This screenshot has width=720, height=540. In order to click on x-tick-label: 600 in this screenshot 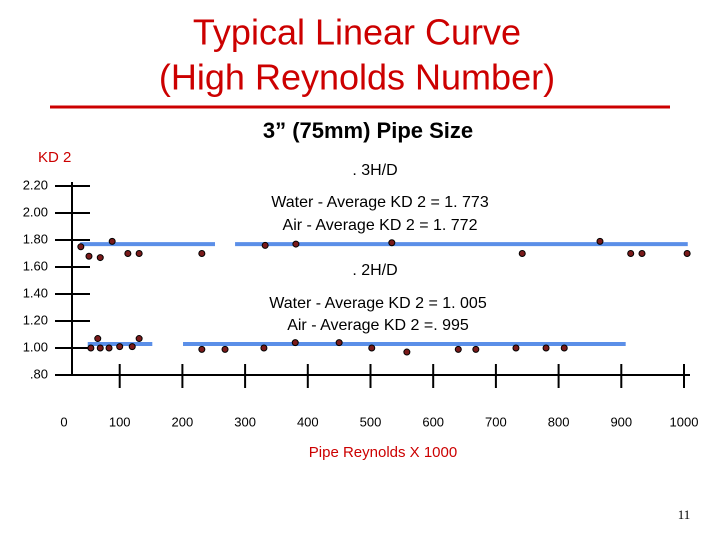, I will do `click(433, 421)`.